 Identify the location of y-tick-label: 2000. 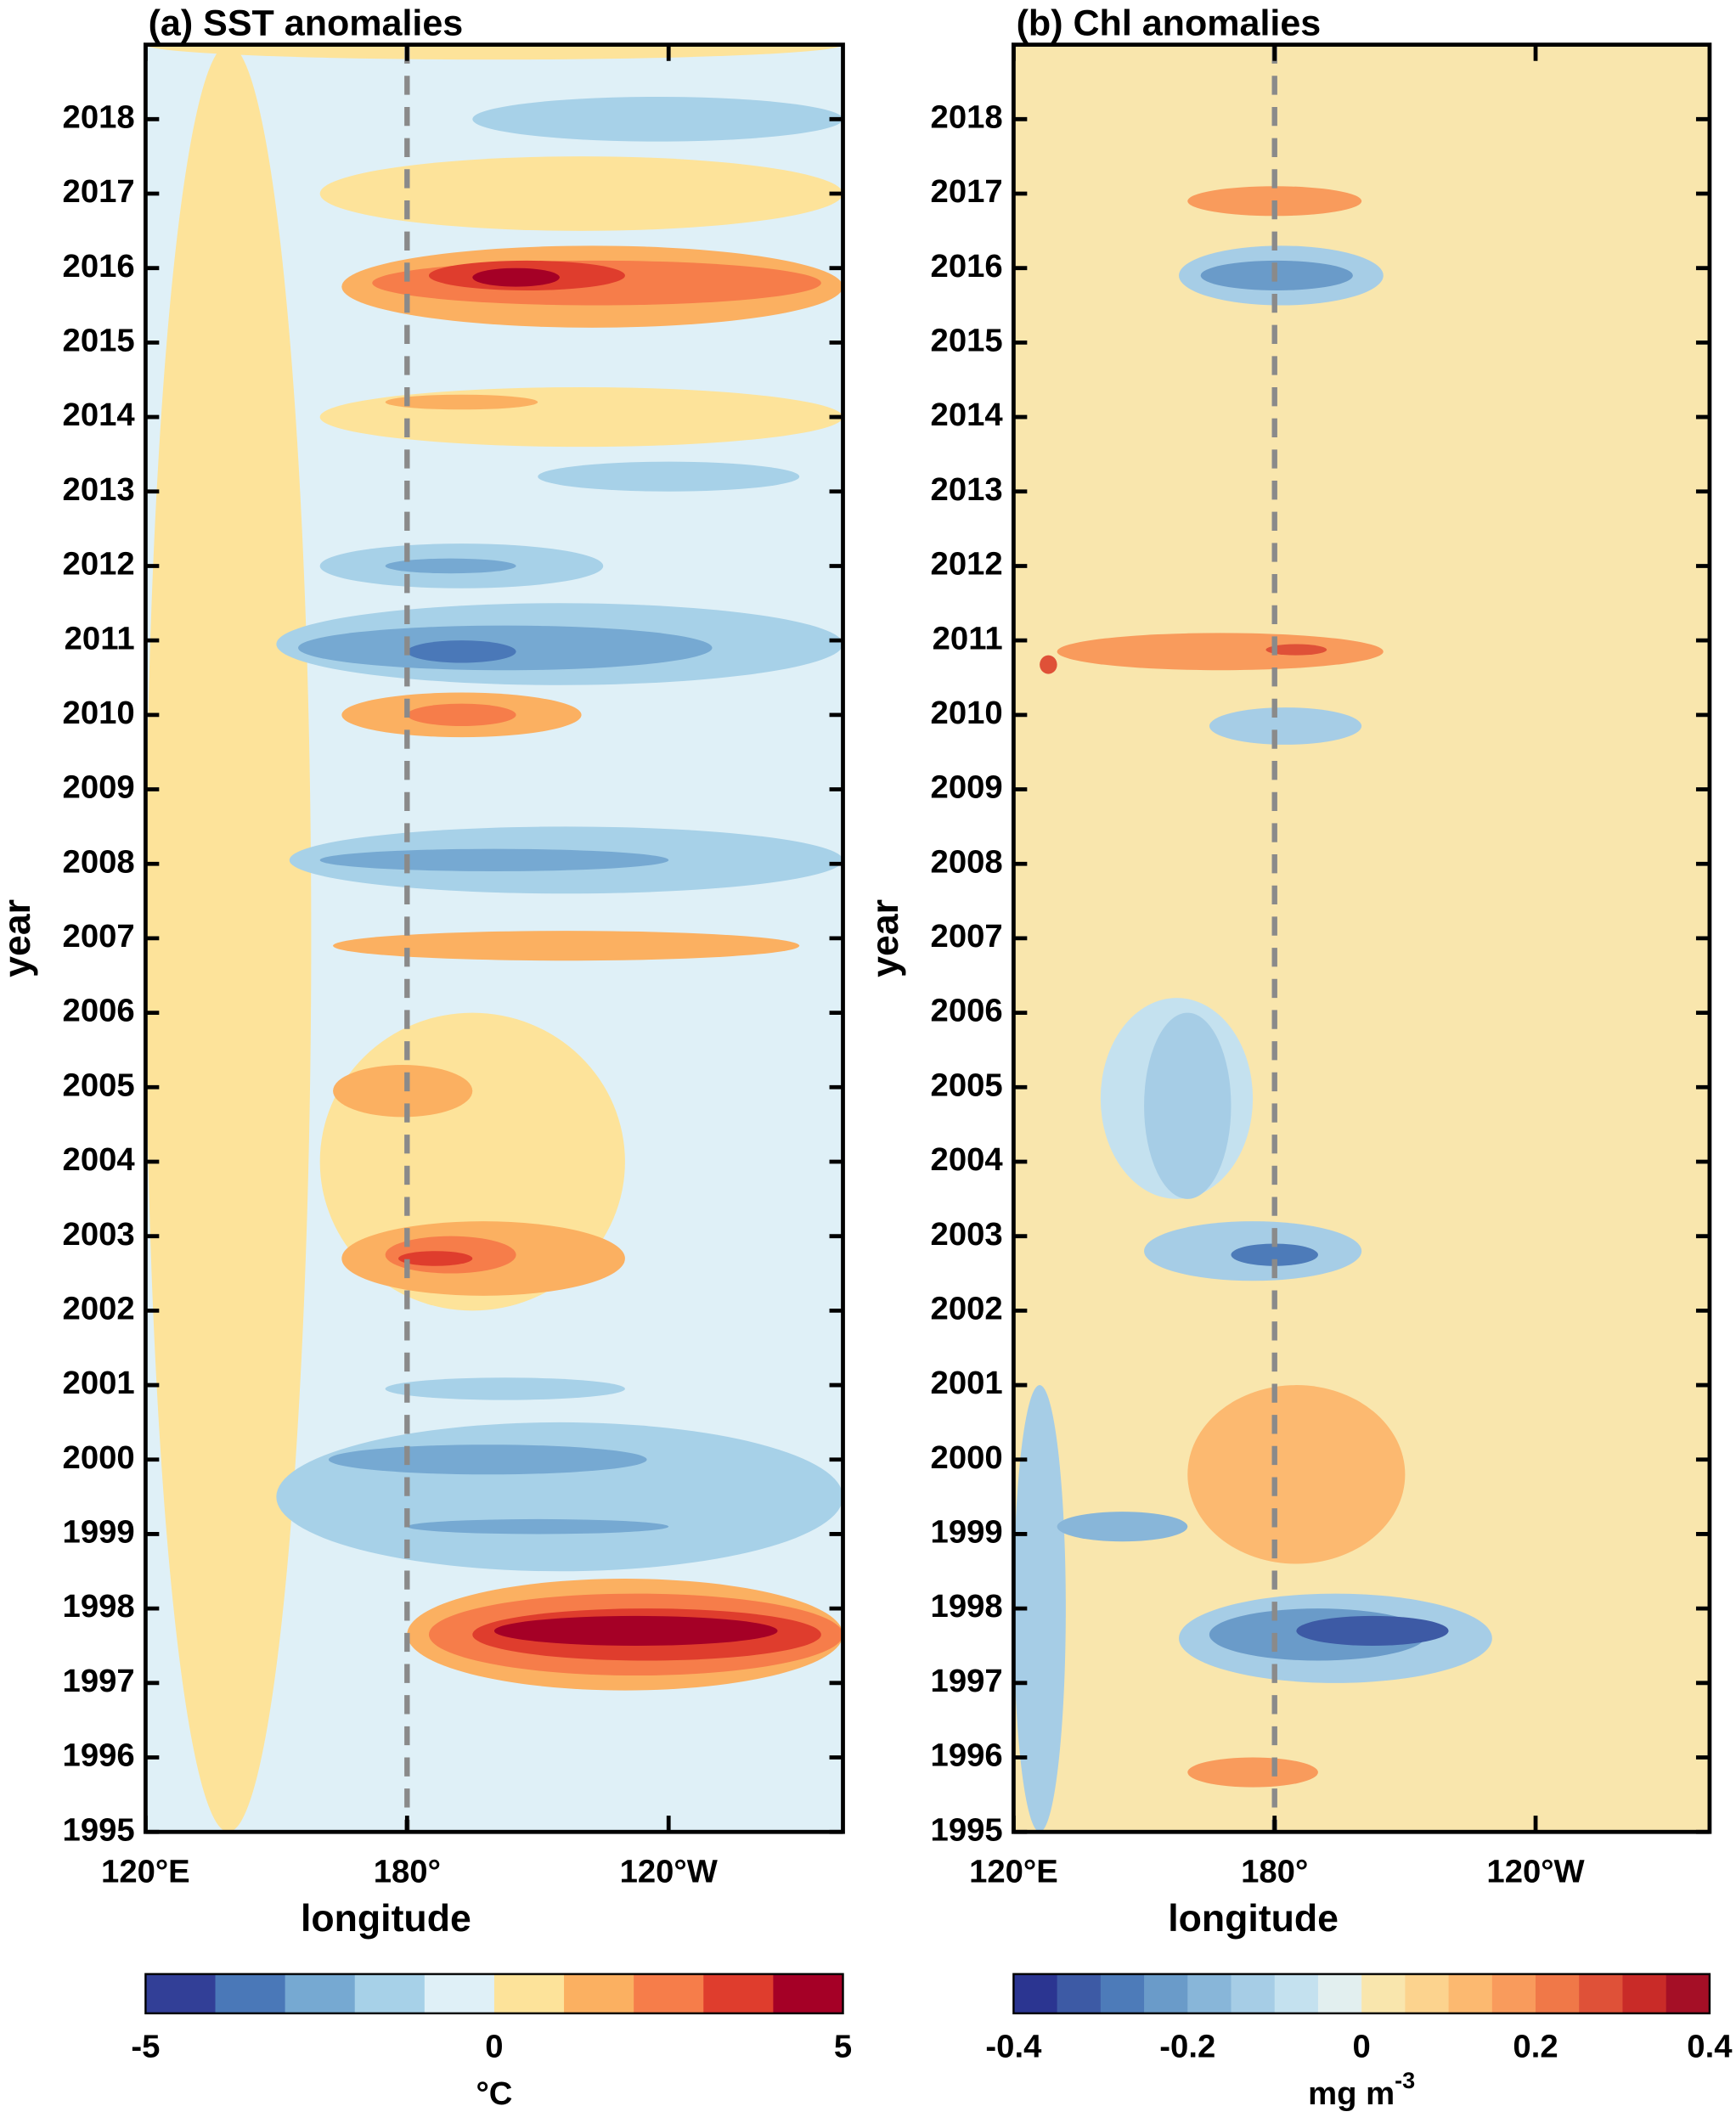
(99, 1457).